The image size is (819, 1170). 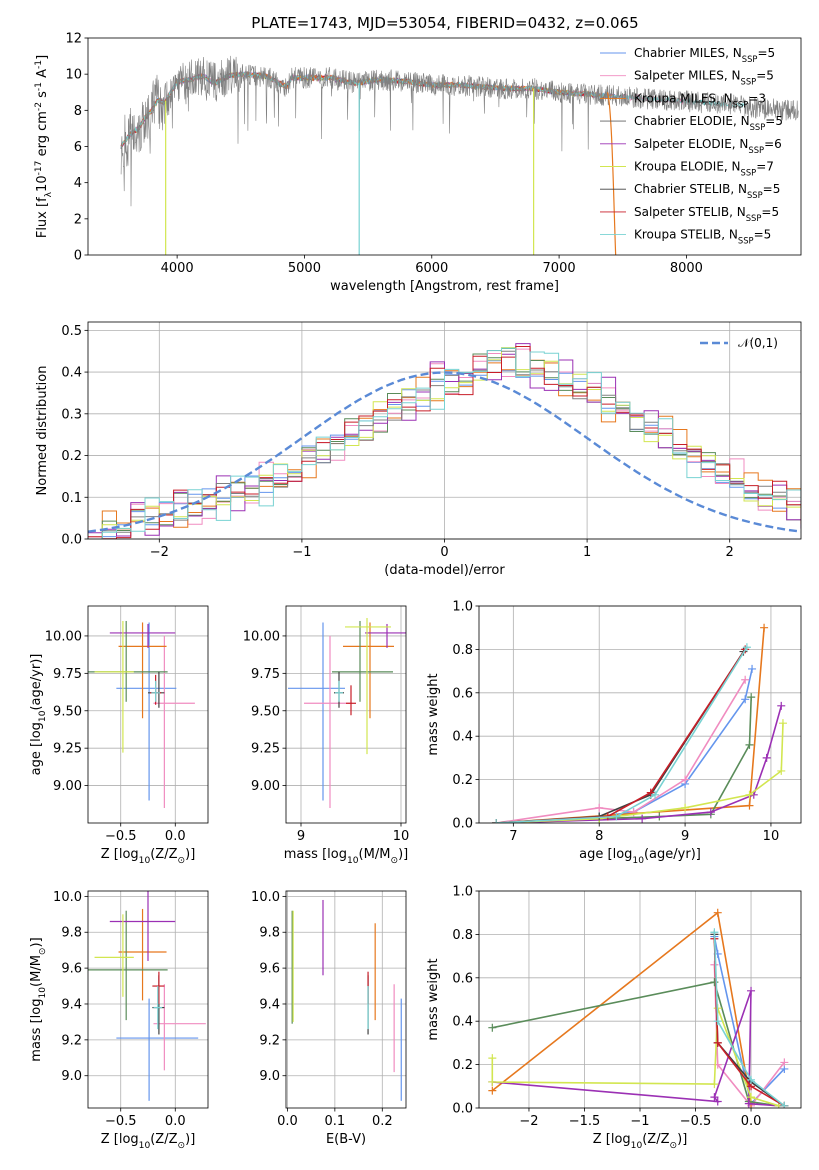 What do you see at coordinates (587, 552) in the screenshot?
I see `x-tick-label: 1` at bounding box center [587, 552].